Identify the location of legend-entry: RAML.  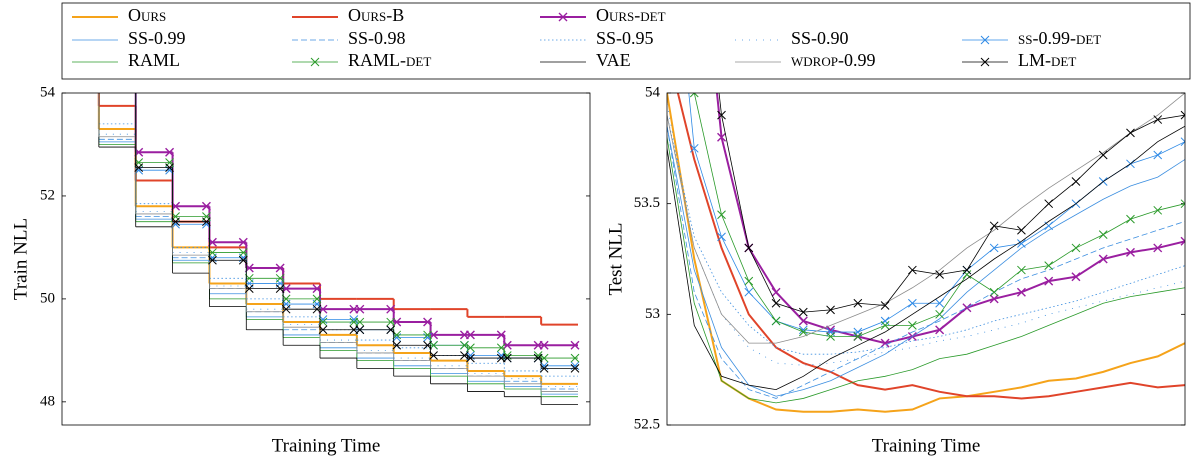
(126, 60).